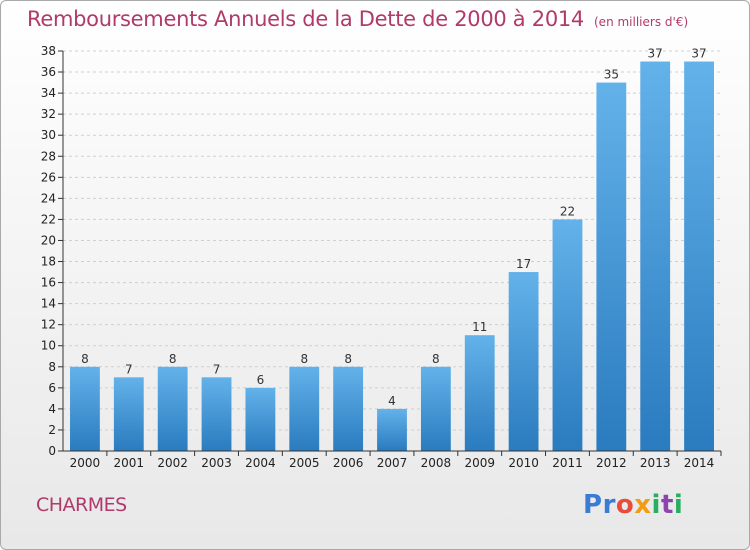 The image size is (750, 550). What do you see at coordinates (52, 367) in the screenshot?
I see `y-tick-label: 8` at bounding box center [52, 367].